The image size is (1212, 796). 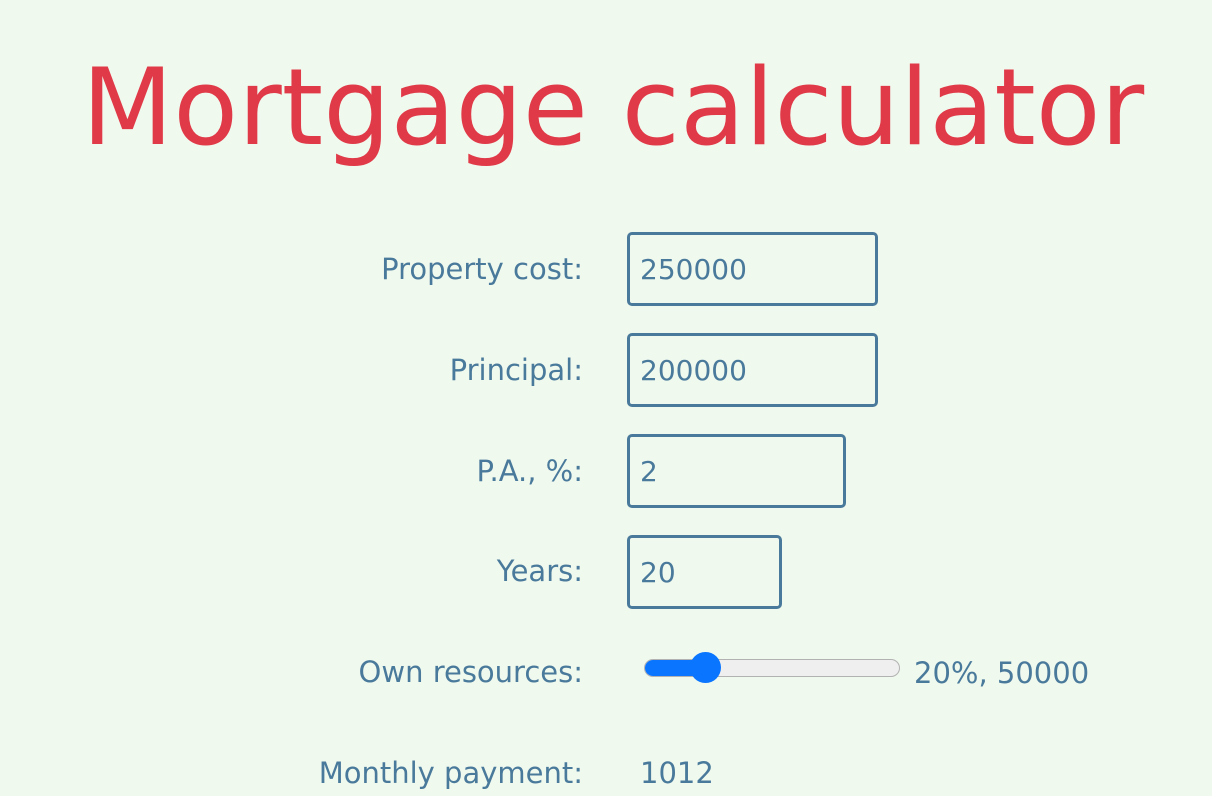 What do you see at coordinates (704, 572) in the screenshot?
I see `years-input` at bounding box center [704, 572].